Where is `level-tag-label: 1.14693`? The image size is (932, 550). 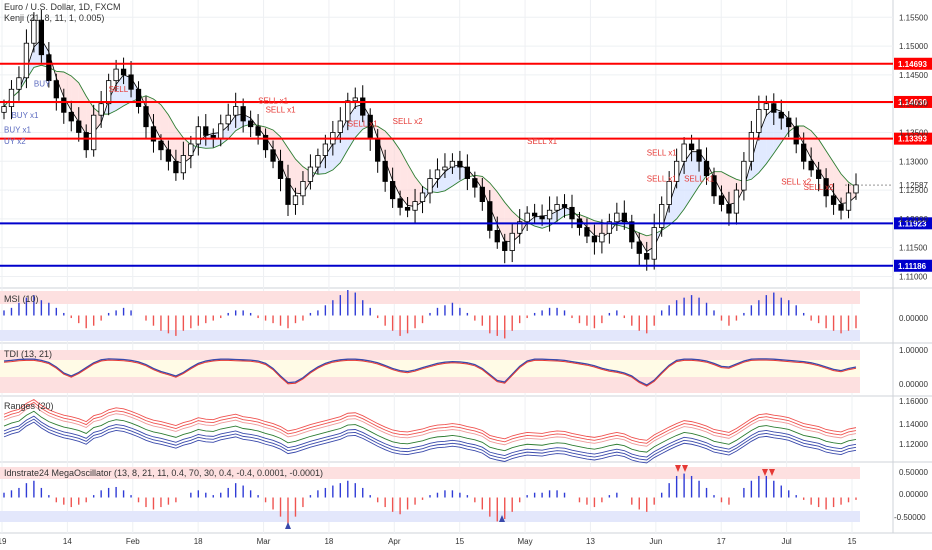
level-tag-label: 1.14693 is located at coordinates (912, 64).